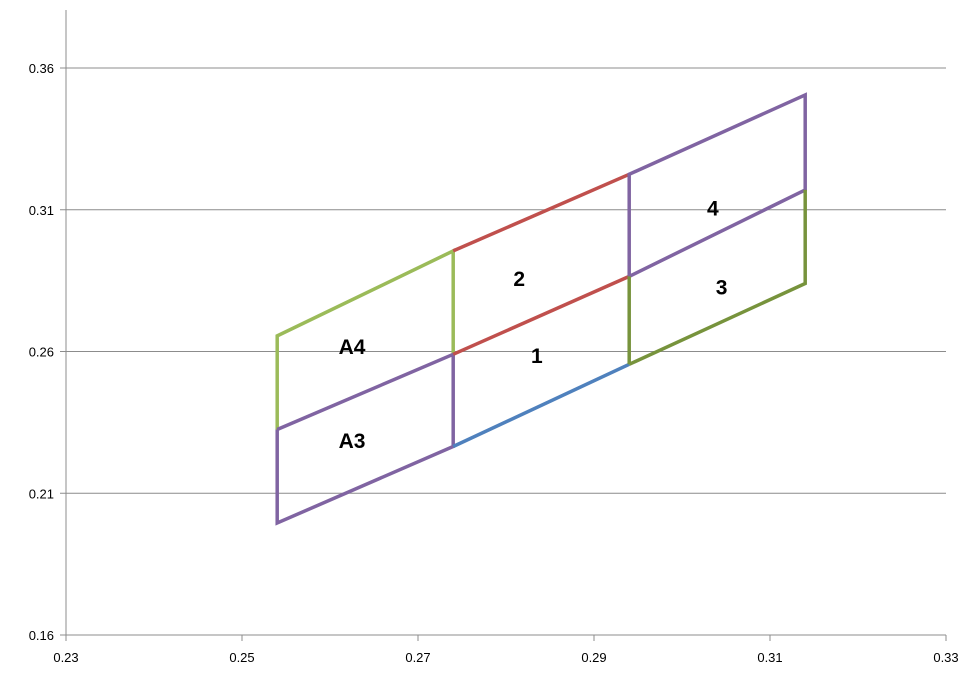 The width and height of the screenshot is (966, 678). What do you see at coordinates (41, 493) in the screenshot?
I see `y-tick-label: 0.21` at bounding box center [41, 493].